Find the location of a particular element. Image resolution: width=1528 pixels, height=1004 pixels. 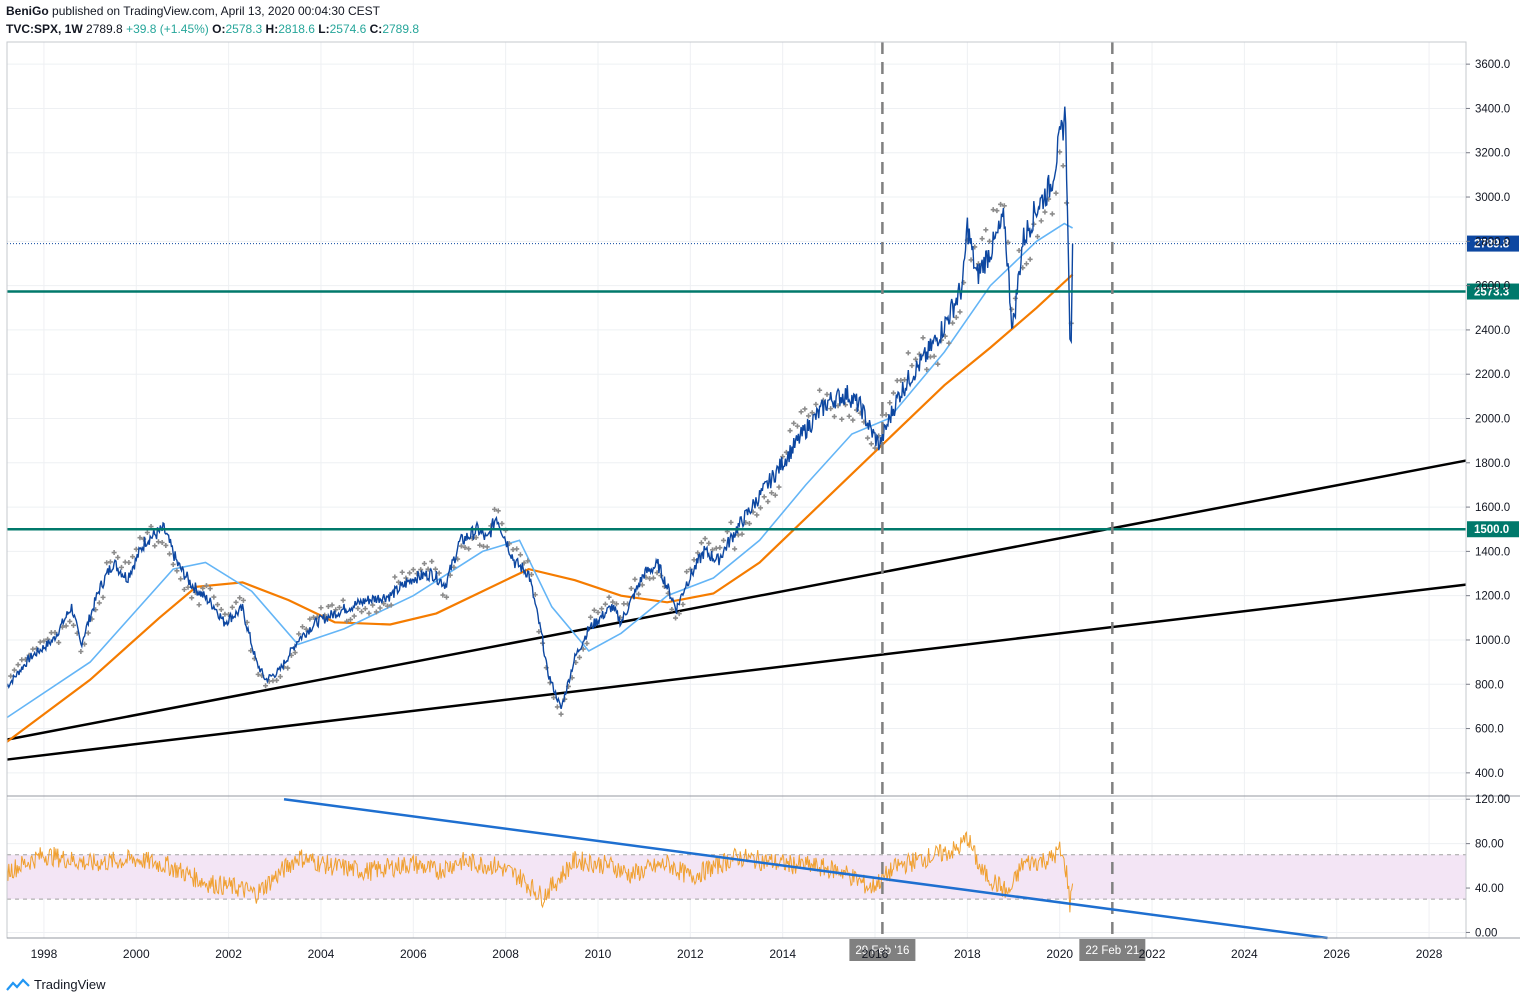

x-tick-label: 2020 is located at coordinates (1059, 954).